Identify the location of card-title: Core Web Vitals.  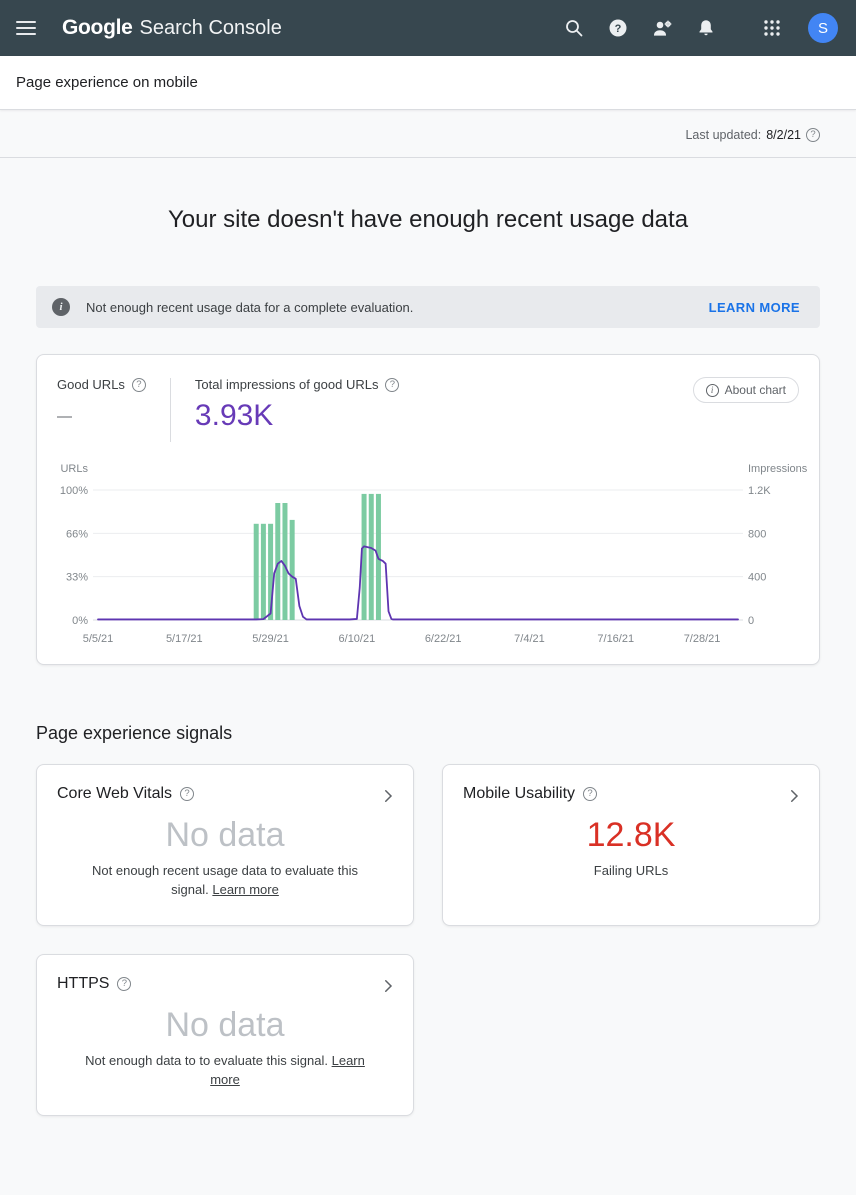
(115, 793).